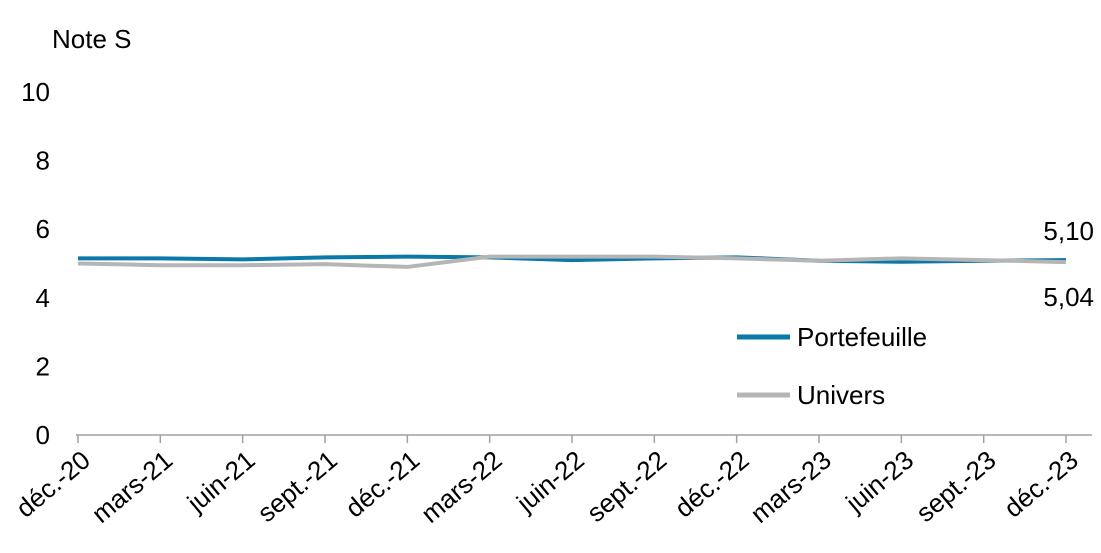 The width and height of the screenshot is (1101, 553). What do you see at coordinates (43, 298) in the screenshot?
I see `y-tick-label: 4` at bounding box center [43, 298].